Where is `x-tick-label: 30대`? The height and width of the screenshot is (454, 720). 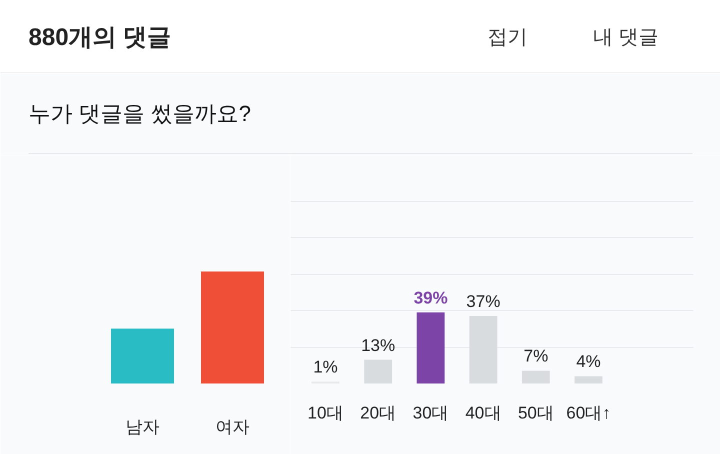
x-tick-label: 30대 is located at coordinates (430, 413).